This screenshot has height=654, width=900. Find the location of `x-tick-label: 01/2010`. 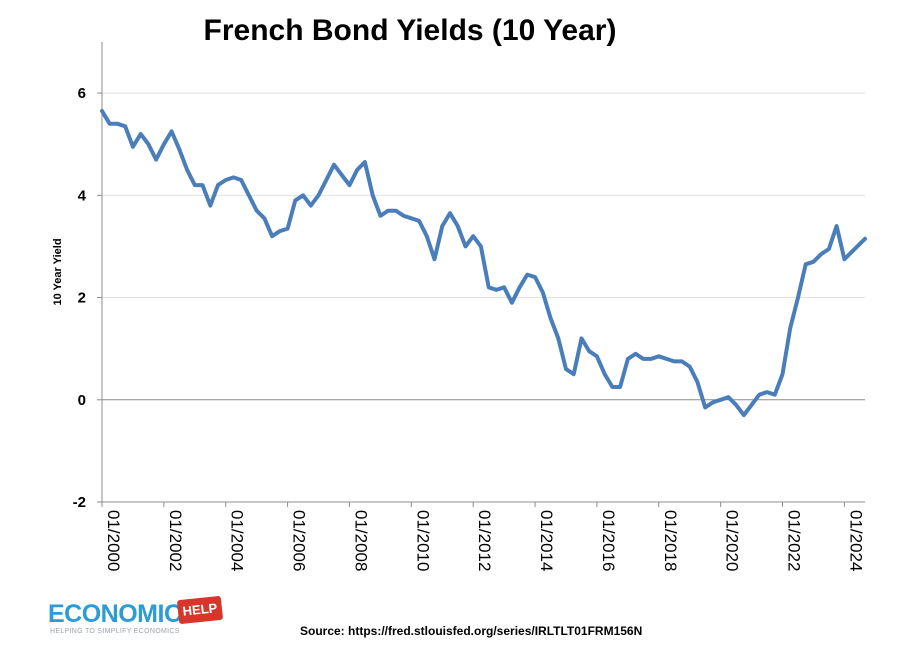

x-tick-label: 01/2010 is located at coordinates (422, 540).